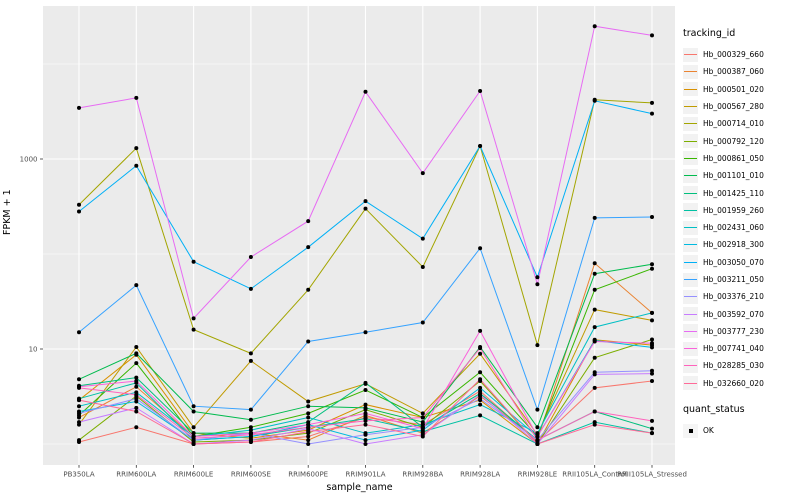  Describe the element at coordinates (740, 279) in the screenshot. I see `legend-item-Hb_003211_050: Hb_003211_050` at that location.